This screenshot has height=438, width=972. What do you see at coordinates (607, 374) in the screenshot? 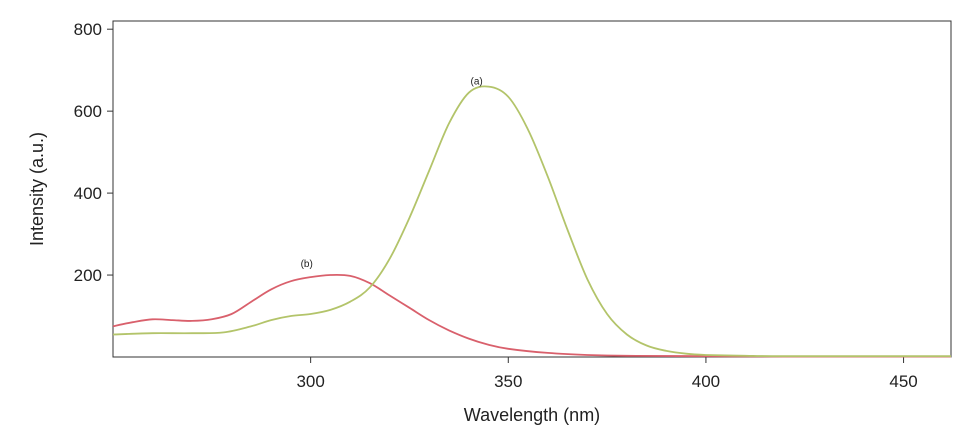
I see `x-axis: 300 350 400 450` at bounding box center [607, 374].